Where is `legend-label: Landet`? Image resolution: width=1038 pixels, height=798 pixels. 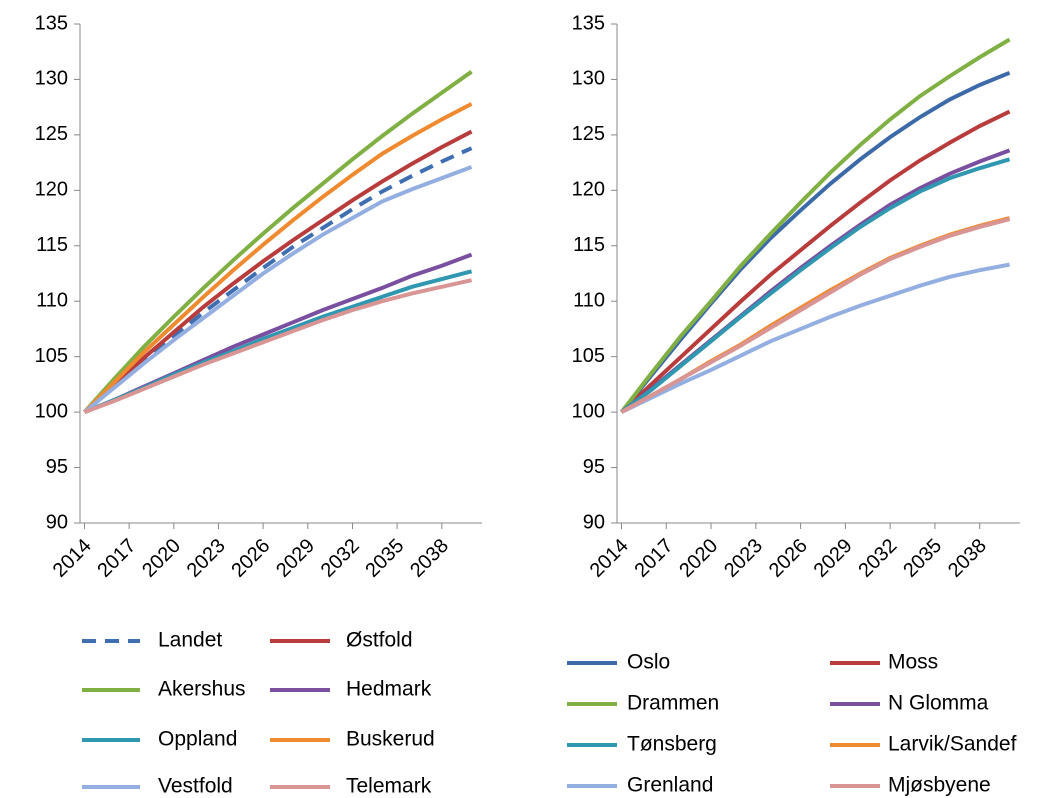 legend-label: Landet is located at coordinates (190, 640).